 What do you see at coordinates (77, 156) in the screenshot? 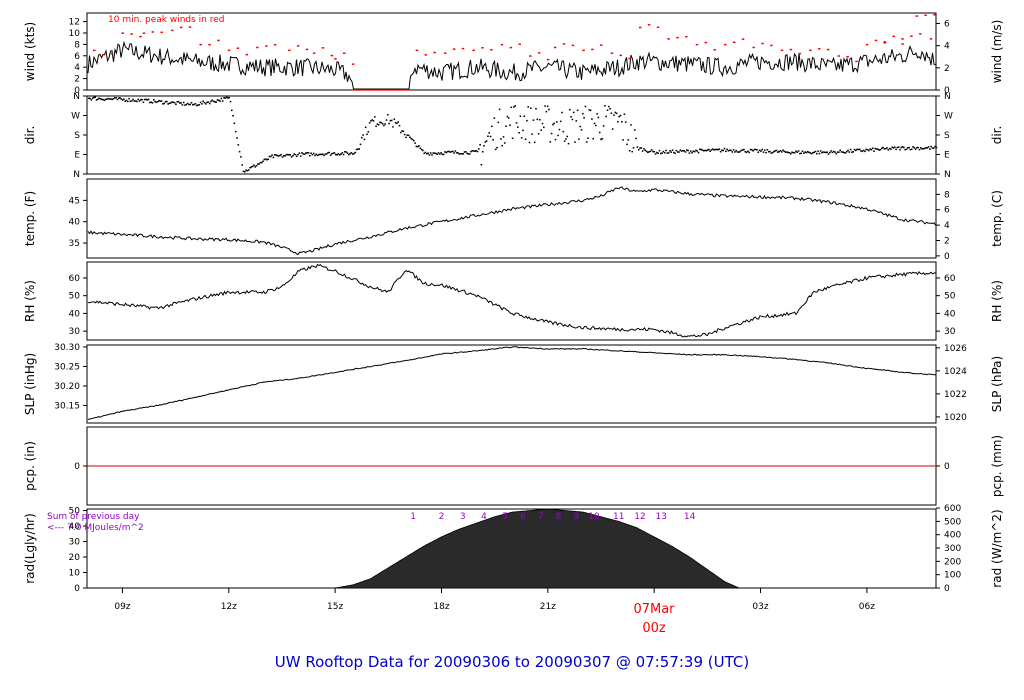
I see `dir-left-tick-label: E` at bounding box center [77, 156].